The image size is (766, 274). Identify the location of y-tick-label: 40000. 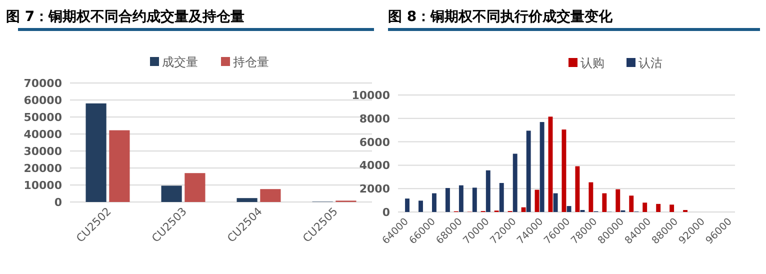
(43, 134).